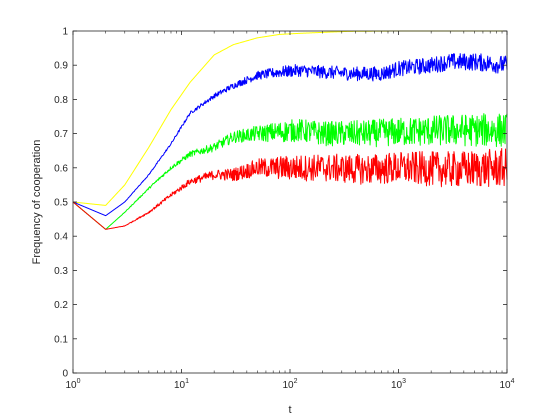  What do you see at coordinates (61, 237) in the screenshot?
I see `y-tick-label: 0.4` at bounding box center [61, 237].